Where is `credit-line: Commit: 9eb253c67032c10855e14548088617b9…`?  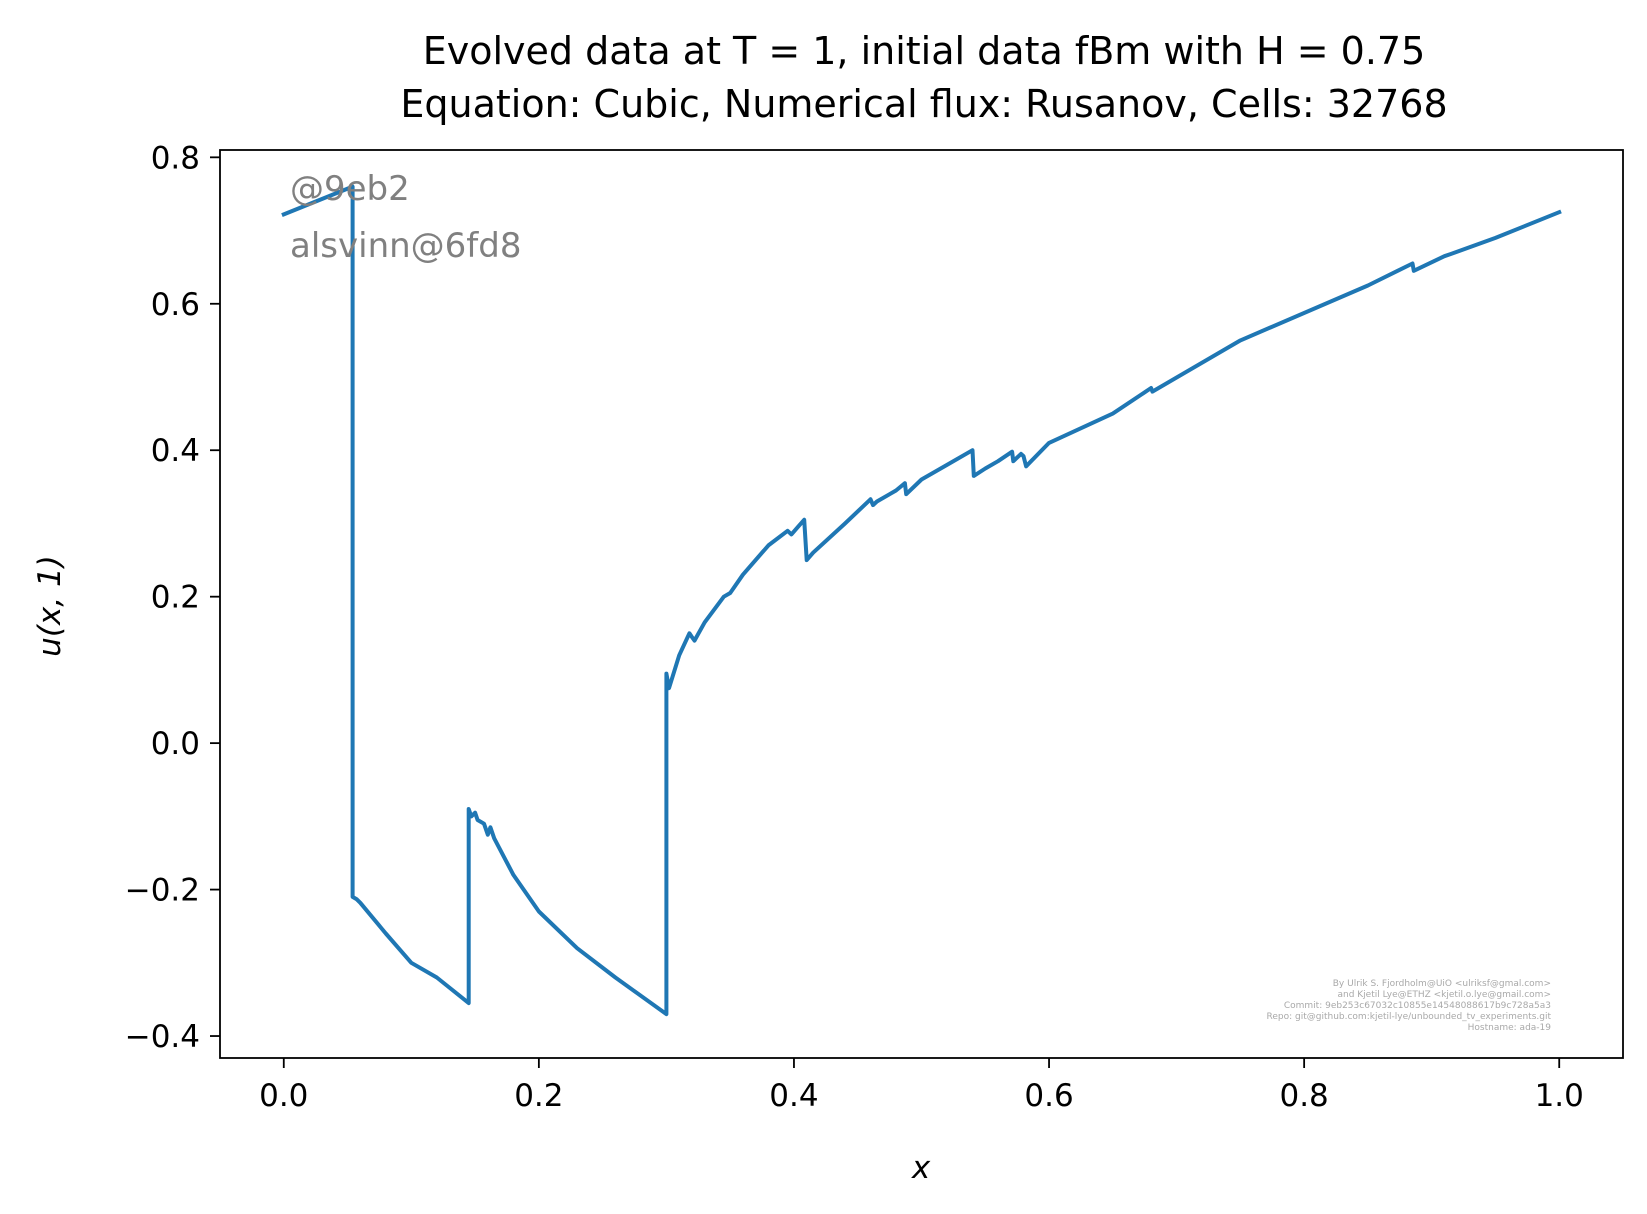 credit-line: Commit: 9eb253c67032c10855e14548088617b9… is located at coordinates (1417, 1006).